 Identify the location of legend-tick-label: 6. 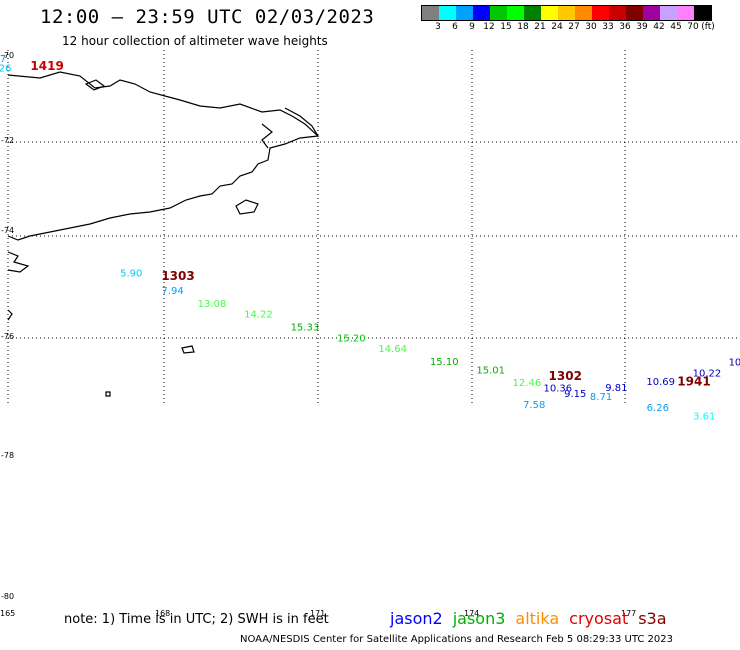
(455, 27).